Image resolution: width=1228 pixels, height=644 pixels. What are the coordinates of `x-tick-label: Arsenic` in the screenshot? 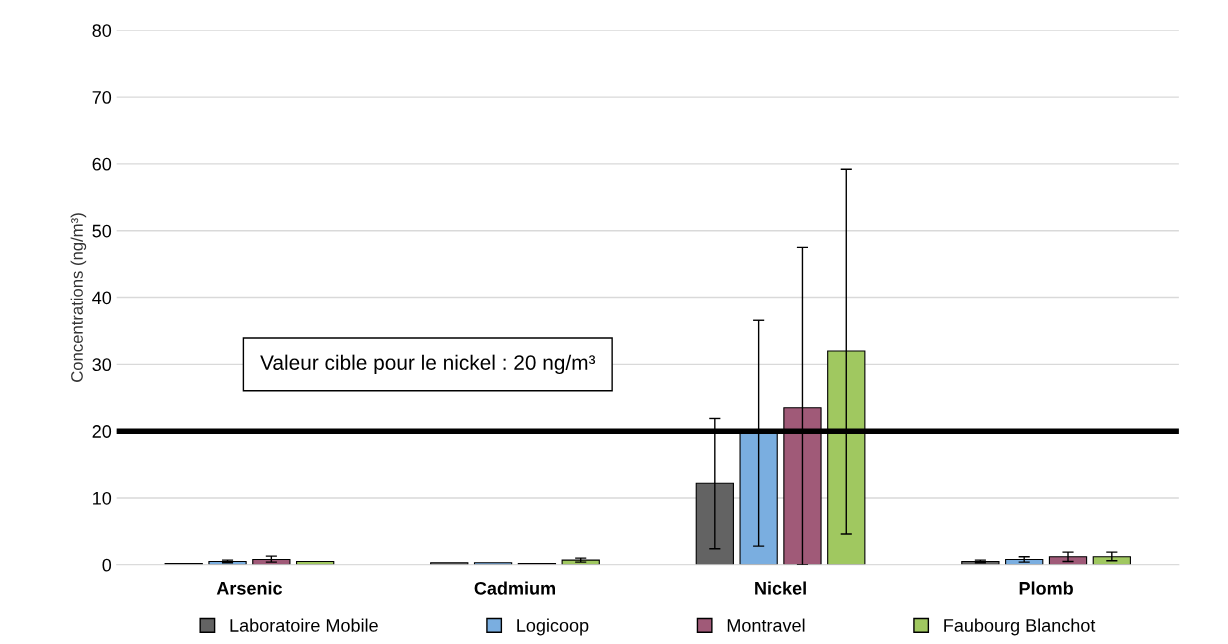 It's located at (249, 588).